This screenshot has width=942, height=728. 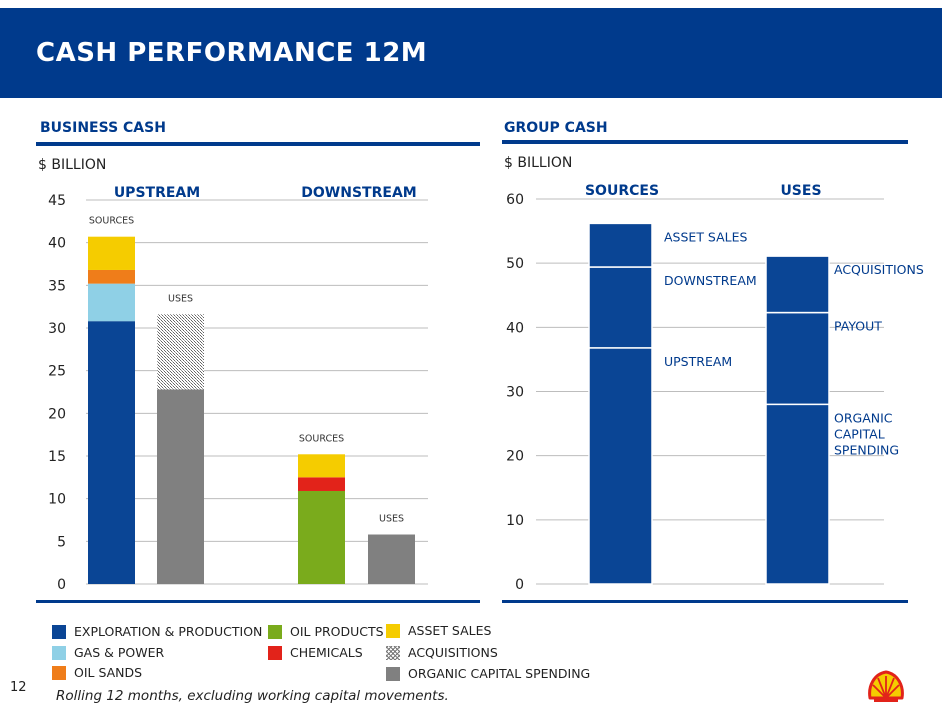 I want to click on legend-label: CHEMICALS, so click(x=326, y=652).